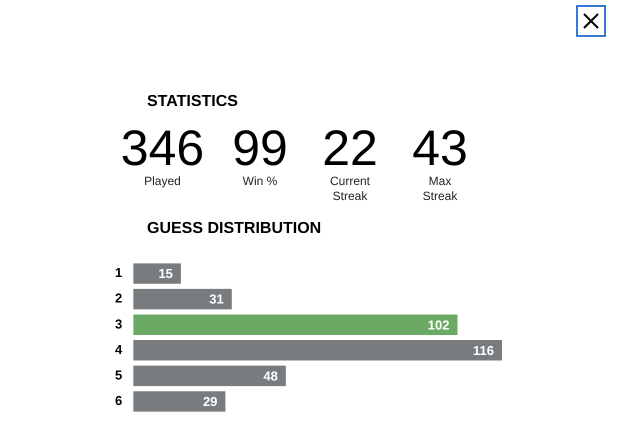 This screenshot has height=430, width=625. What do you see at coordinates (118, 272) in the screenshot?
I see `y-tick-label: 1` at bounding box center [118, 272].